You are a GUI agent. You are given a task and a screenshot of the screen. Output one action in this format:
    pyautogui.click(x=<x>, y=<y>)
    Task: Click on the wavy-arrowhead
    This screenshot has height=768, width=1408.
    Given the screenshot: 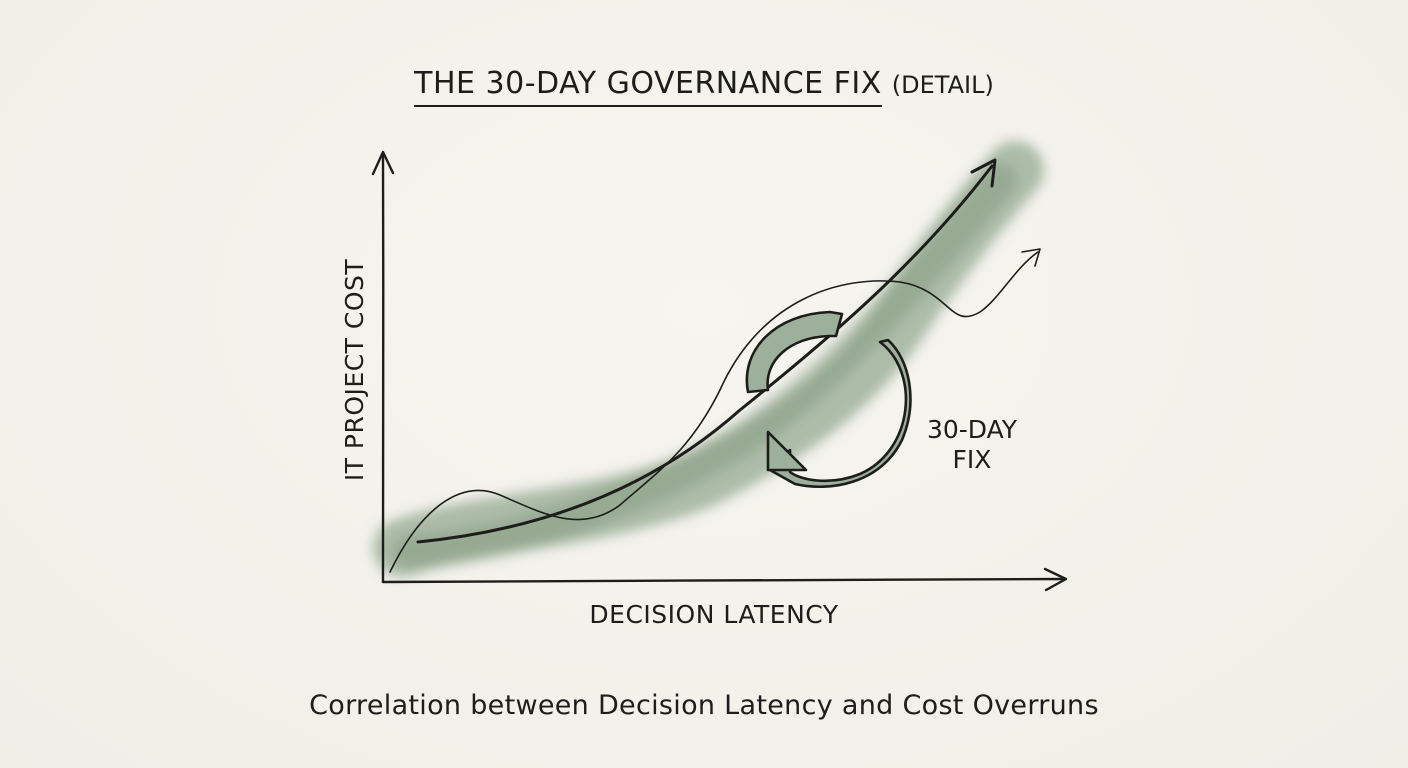 What is the action you would take?
    pyautogui.click(x=1031, y=257)
    